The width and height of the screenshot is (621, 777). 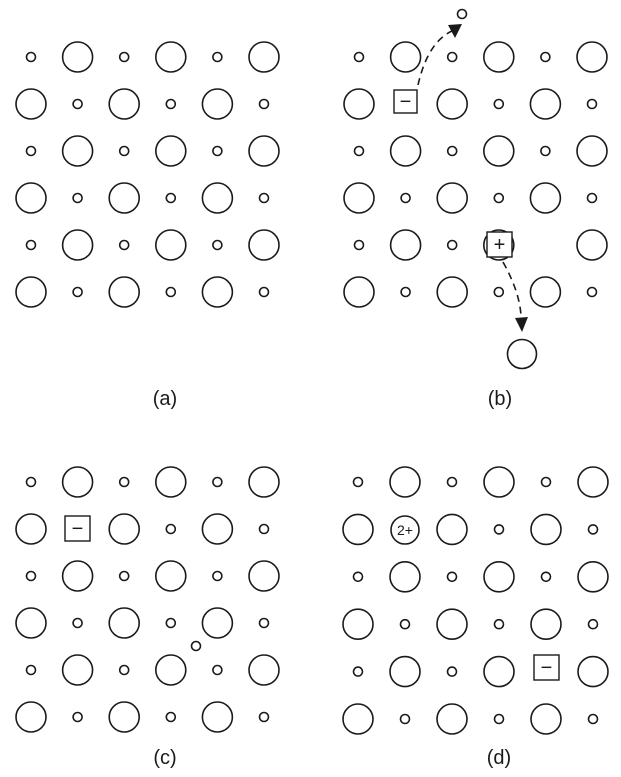 I want to click on panel-c-frenkel-lattice, so click(x=147, y=599).